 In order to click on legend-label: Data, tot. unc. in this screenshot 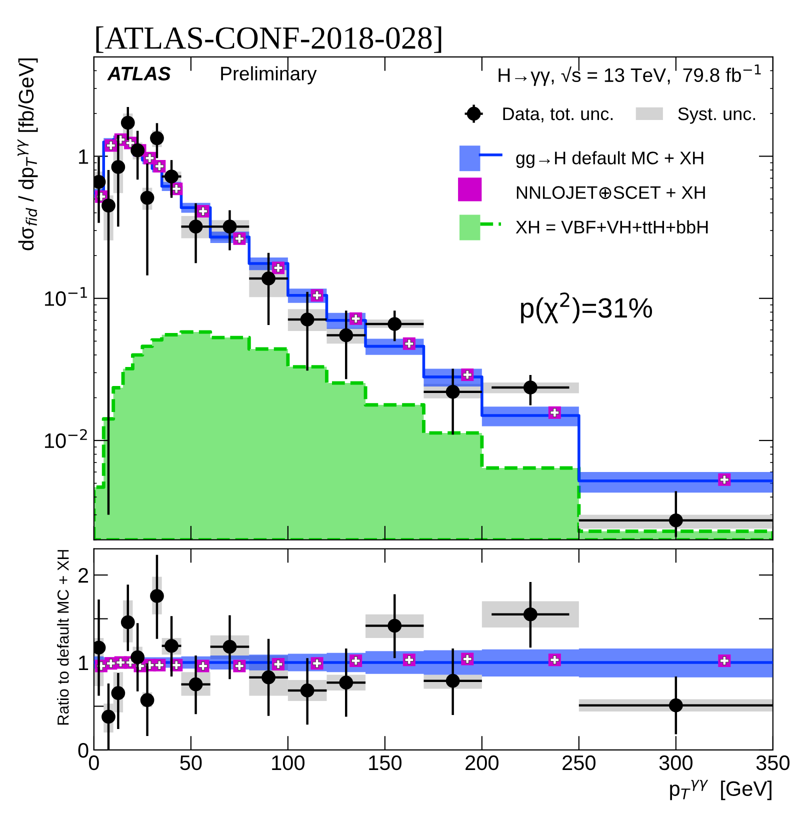, I will do `click(558, 115)`.